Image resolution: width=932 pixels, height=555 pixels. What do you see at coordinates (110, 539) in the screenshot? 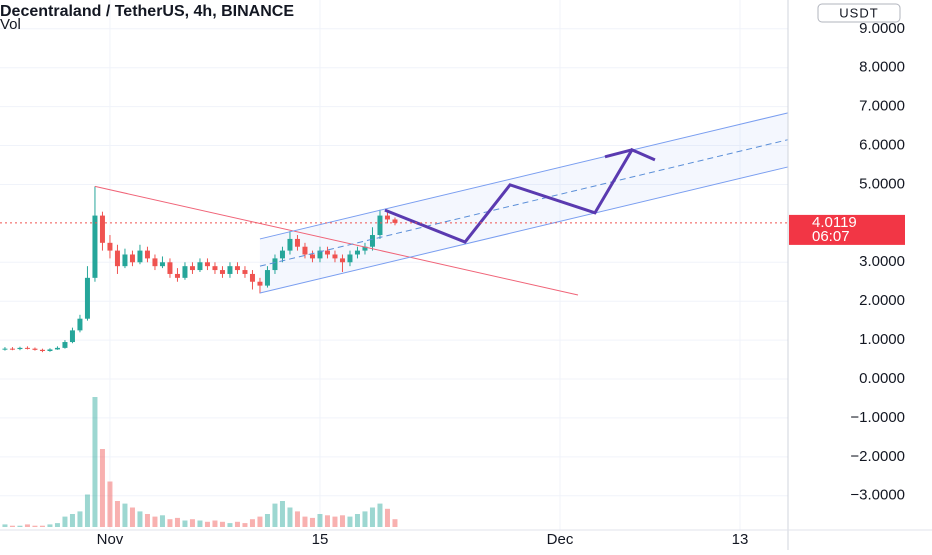
I see `x-tick-label: Nov` at bounding box center [110, 539].